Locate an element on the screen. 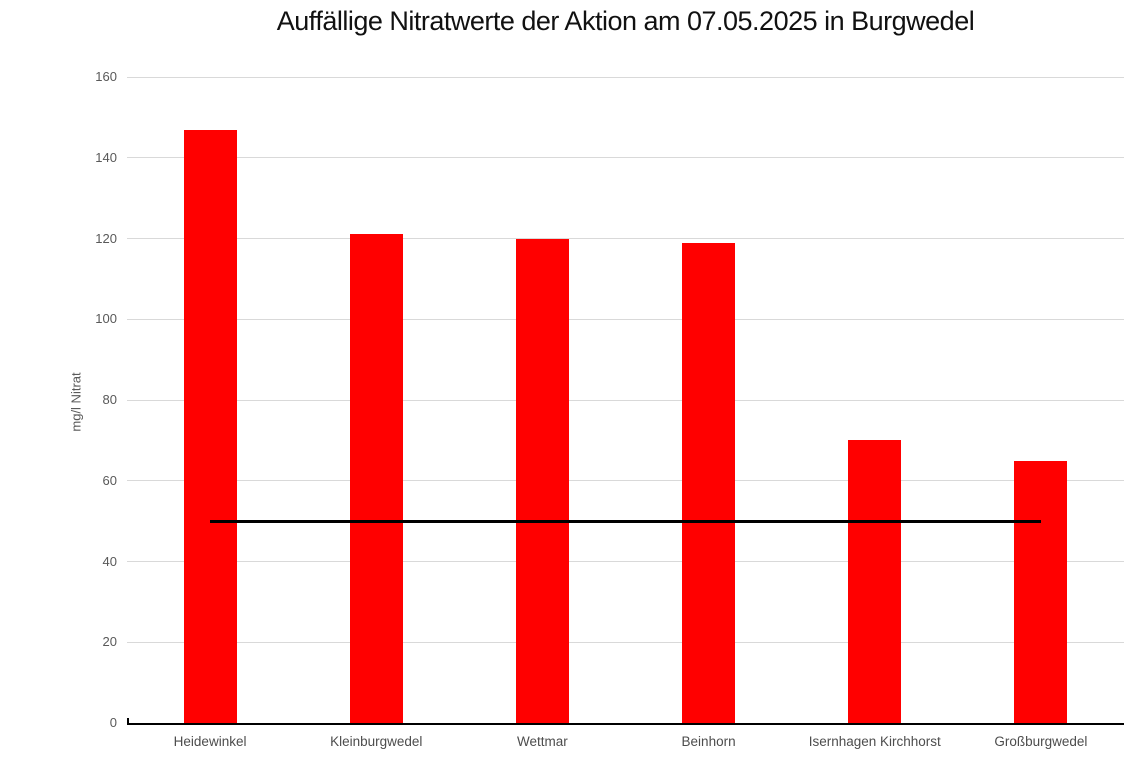 Image resolution: width=1145 pixels, height=780 pixels. bar-wettmar is located at coordinates (542, 480).